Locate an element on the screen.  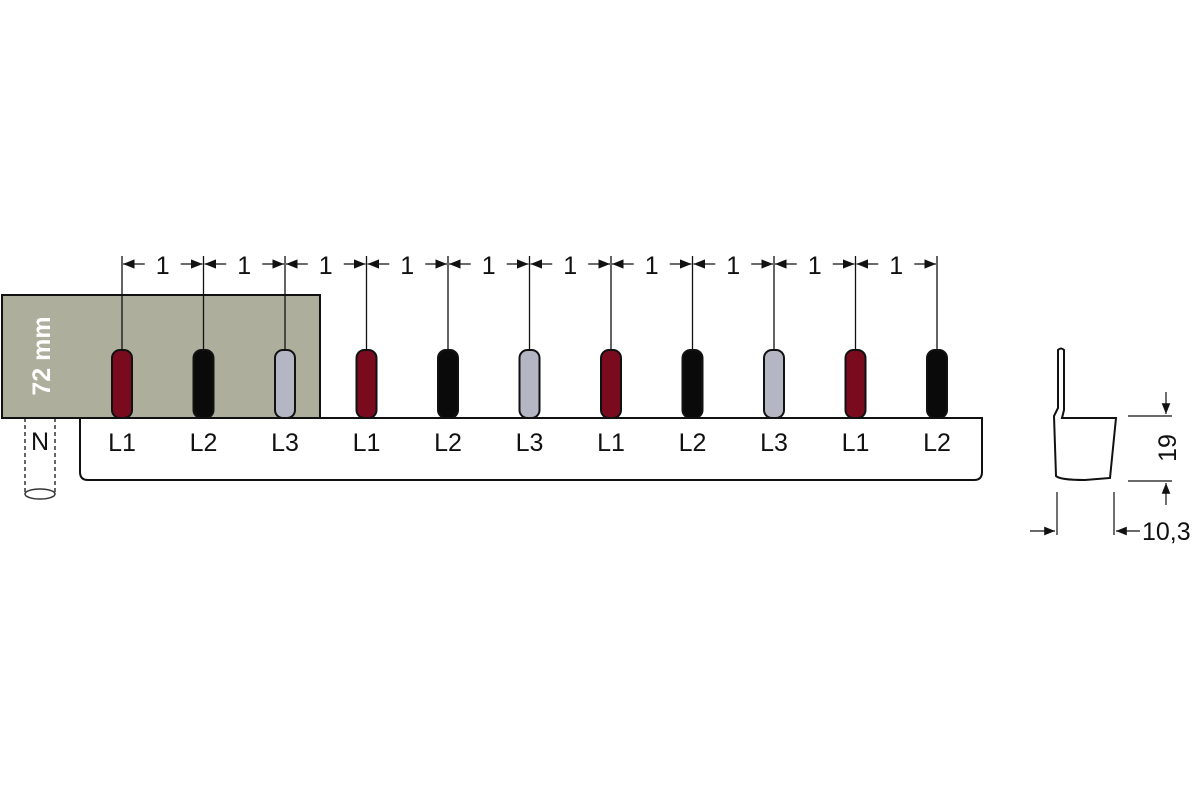
busbar-body is located at coordinates (531, 449).